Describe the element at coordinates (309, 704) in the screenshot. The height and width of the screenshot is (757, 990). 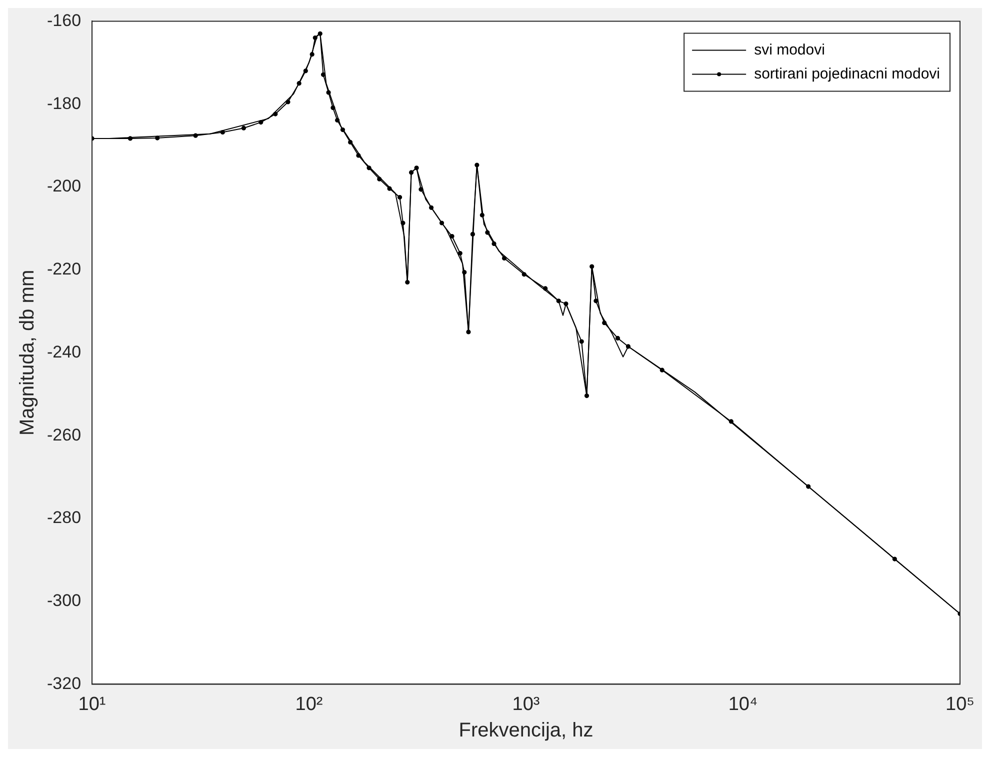
I see `x-tick-label: 10²` at that location.